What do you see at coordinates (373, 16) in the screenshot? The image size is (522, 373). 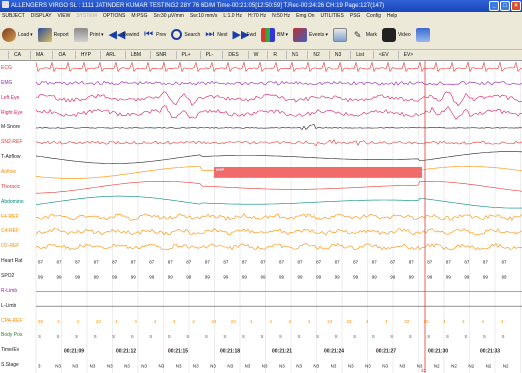 I see `menu-item-config: Config` at bounding box center [373, 16].